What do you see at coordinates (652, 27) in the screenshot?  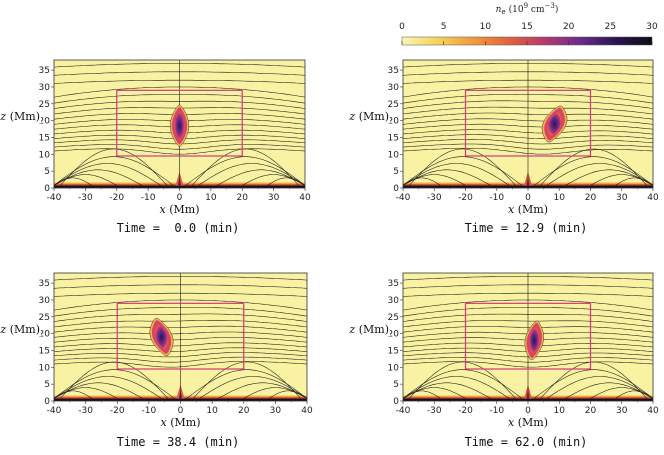 I see `colorbar-tick-label: 30` at bounding box center [652, 27].